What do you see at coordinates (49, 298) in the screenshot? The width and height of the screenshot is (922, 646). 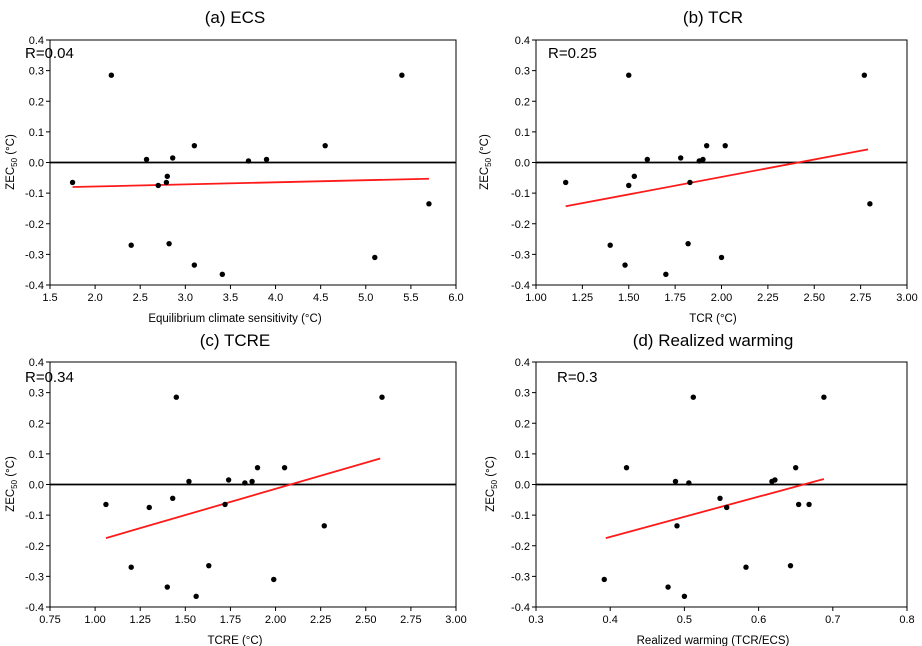 I see `x-tick-label: 1.5` at bounding box center [49, 298].